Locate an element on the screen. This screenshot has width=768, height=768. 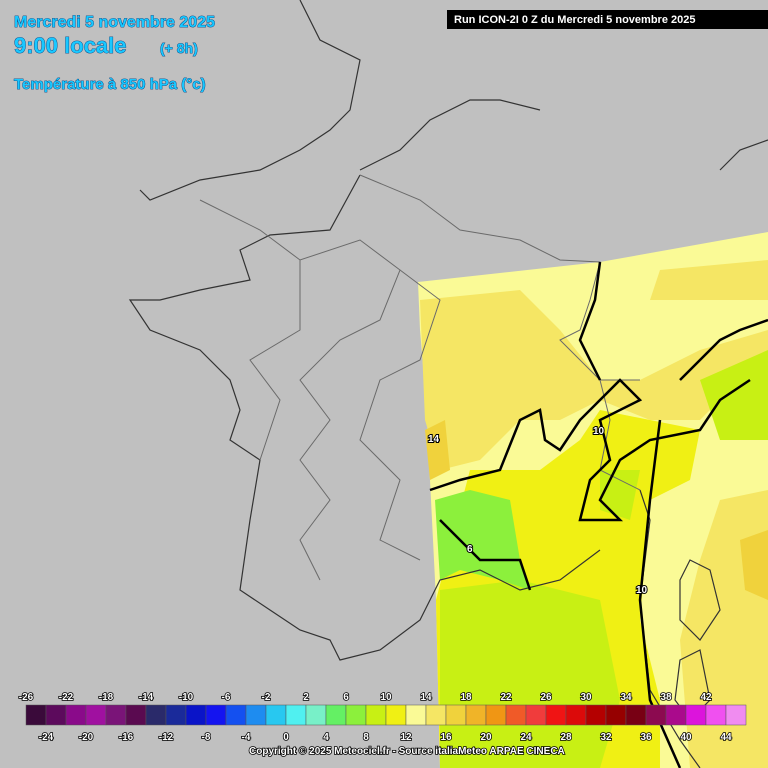
contour-label: 6 is located at coordinates (470, 549).